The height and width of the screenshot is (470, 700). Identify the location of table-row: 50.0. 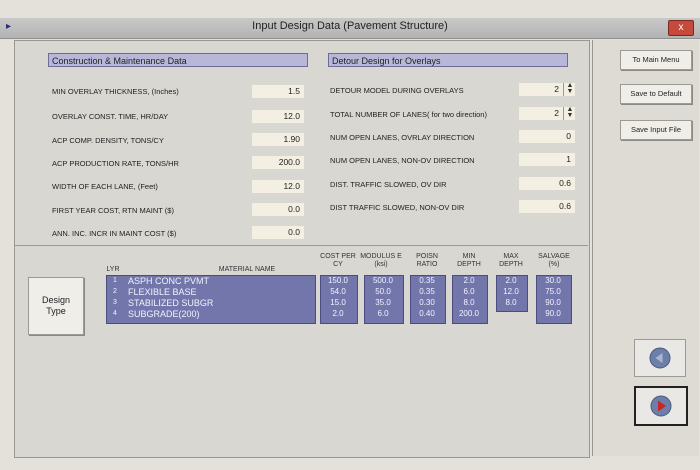
(383, 291).